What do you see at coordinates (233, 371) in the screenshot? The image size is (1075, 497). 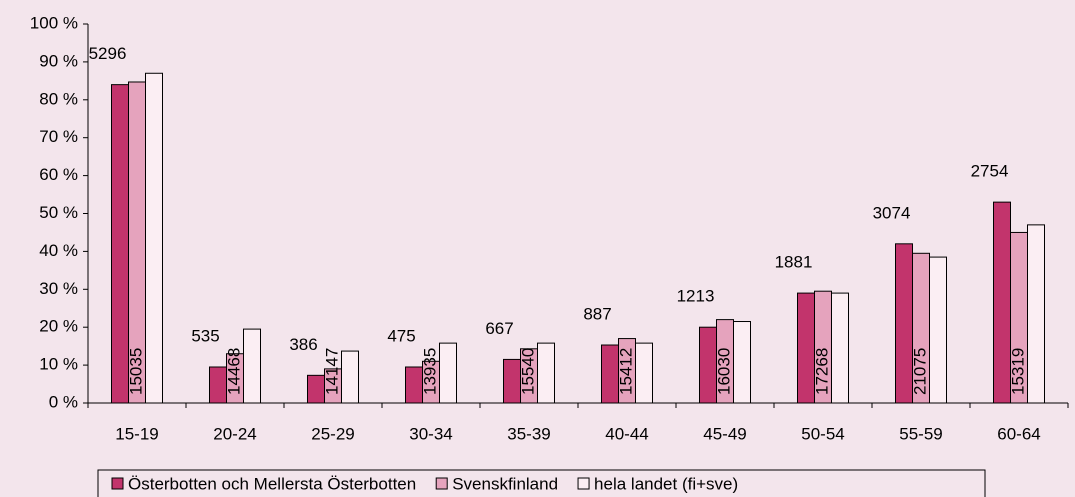 I see `data-label: 14468` at bounding box center [233, 371].